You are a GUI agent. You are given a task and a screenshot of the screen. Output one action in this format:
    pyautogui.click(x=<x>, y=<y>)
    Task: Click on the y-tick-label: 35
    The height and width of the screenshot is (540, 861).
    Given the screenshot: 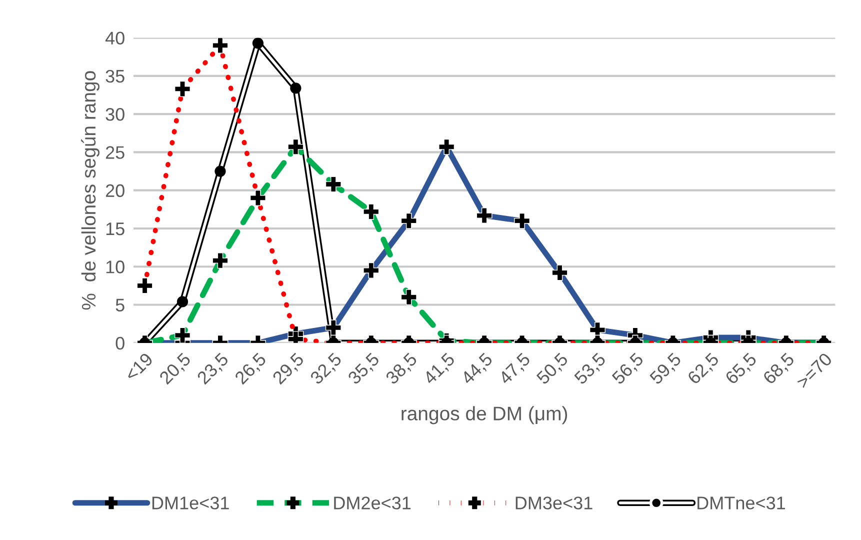 What is the action you would take?
    pyautogui.click(x=115, y=76)
    